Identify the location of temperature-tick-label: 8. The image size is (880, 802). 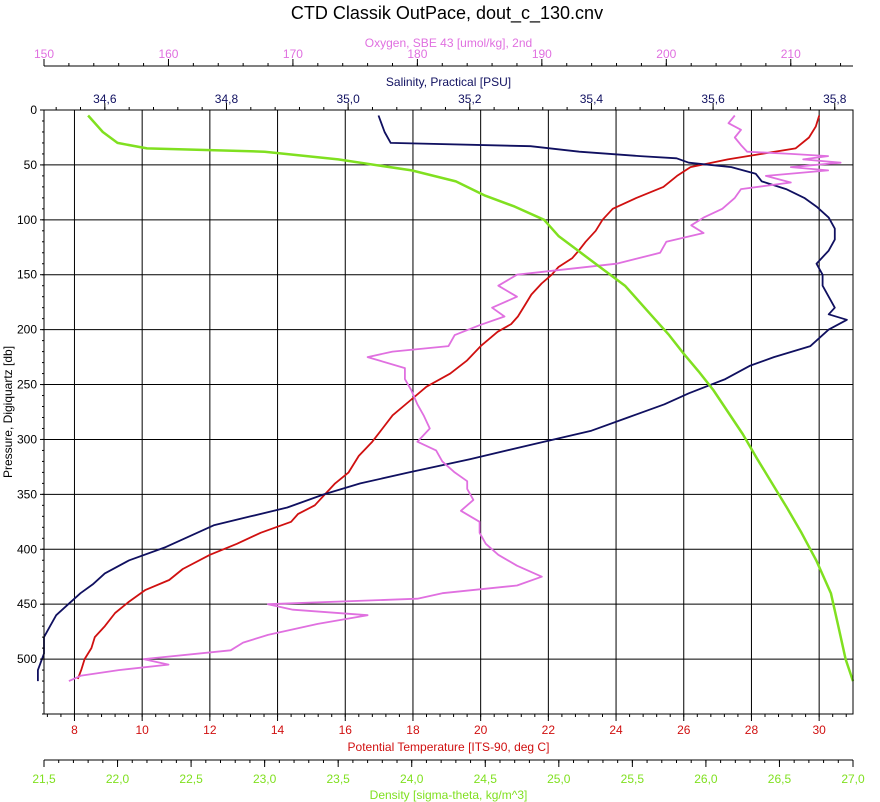
(74, 730).